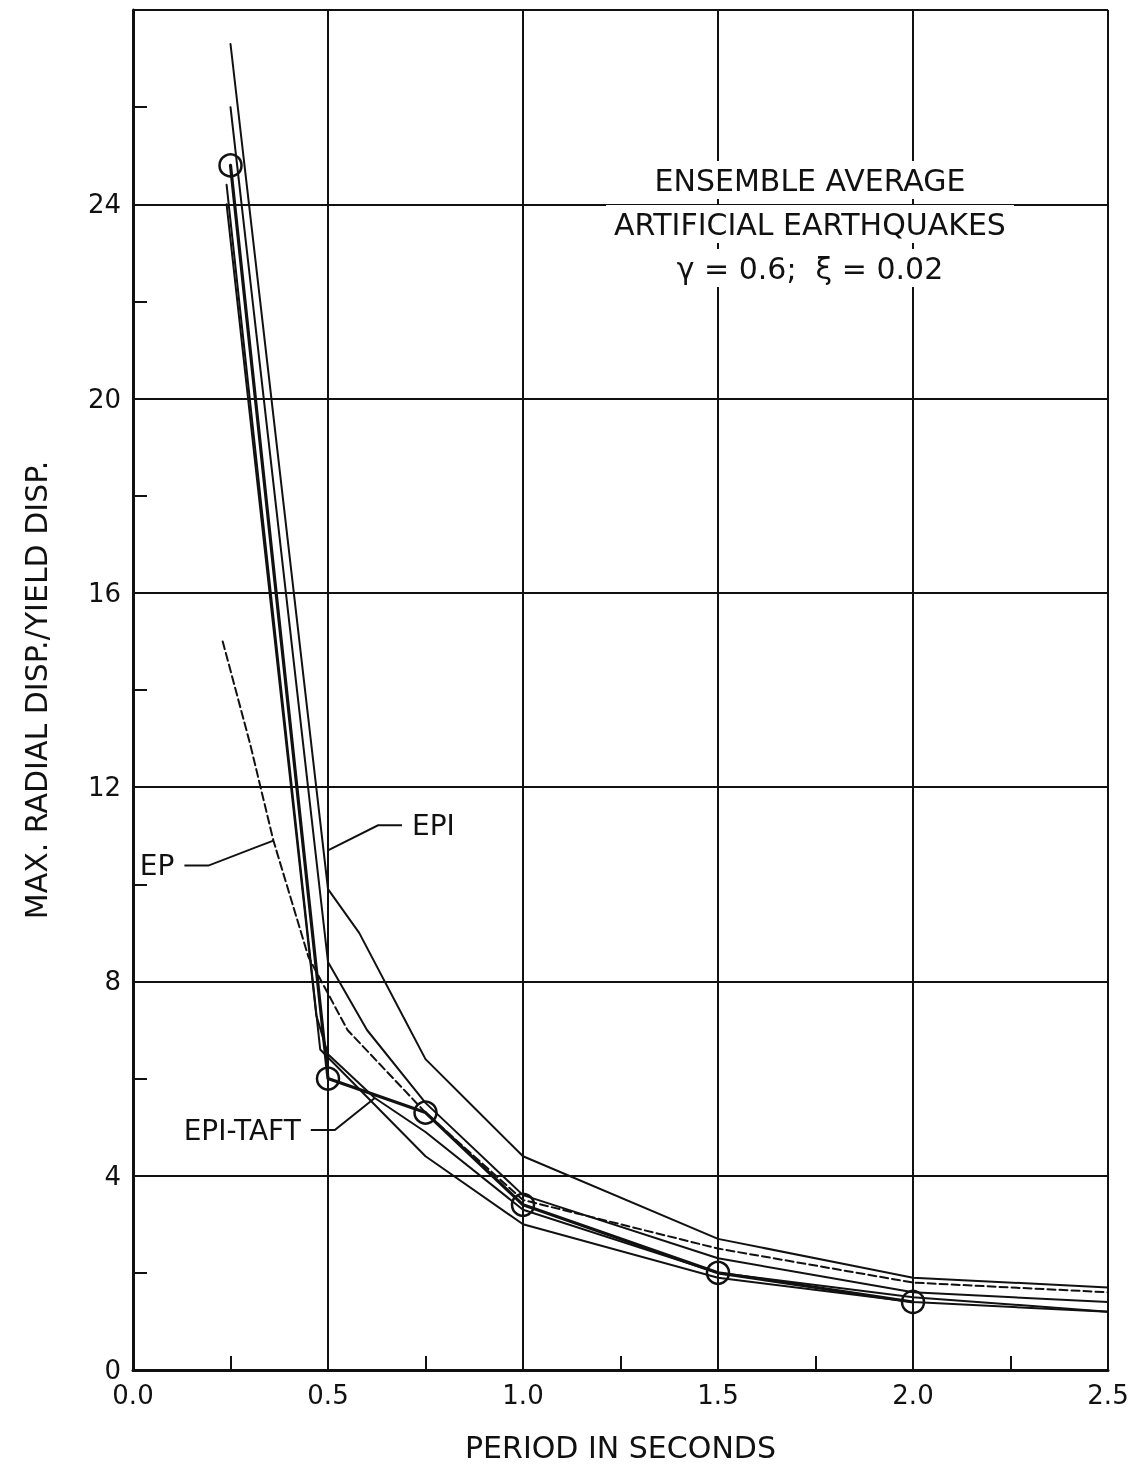  I want to click on x-tick-label: 1.0, so click(523, 1395).